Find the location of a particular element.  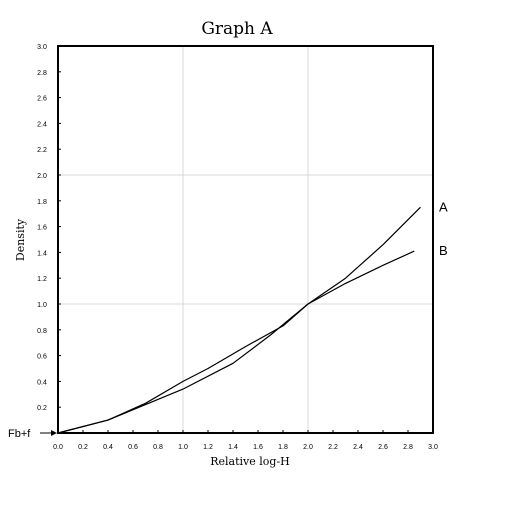

y-tick-label: 2.4 is located at coordinates (42, 124).